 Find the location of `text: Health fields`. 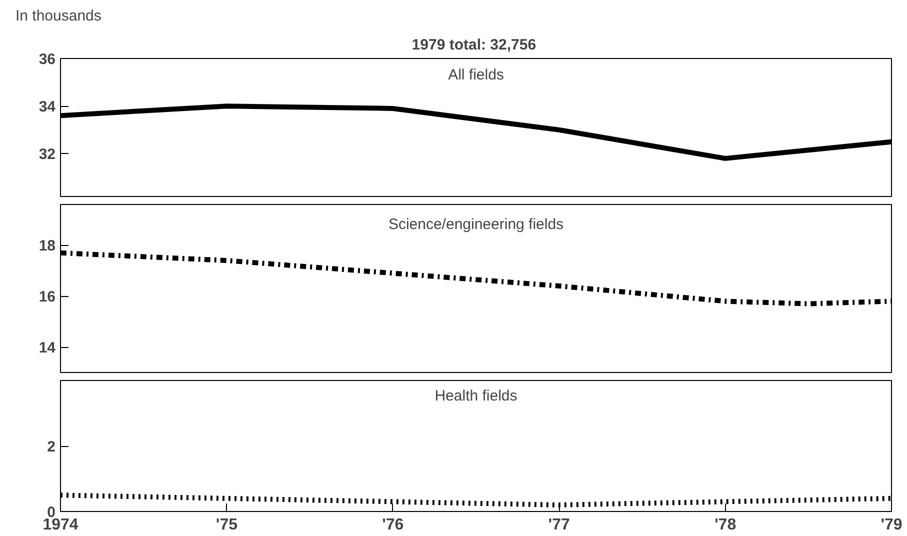

text: Health fields is located at coordinates (476, 396).